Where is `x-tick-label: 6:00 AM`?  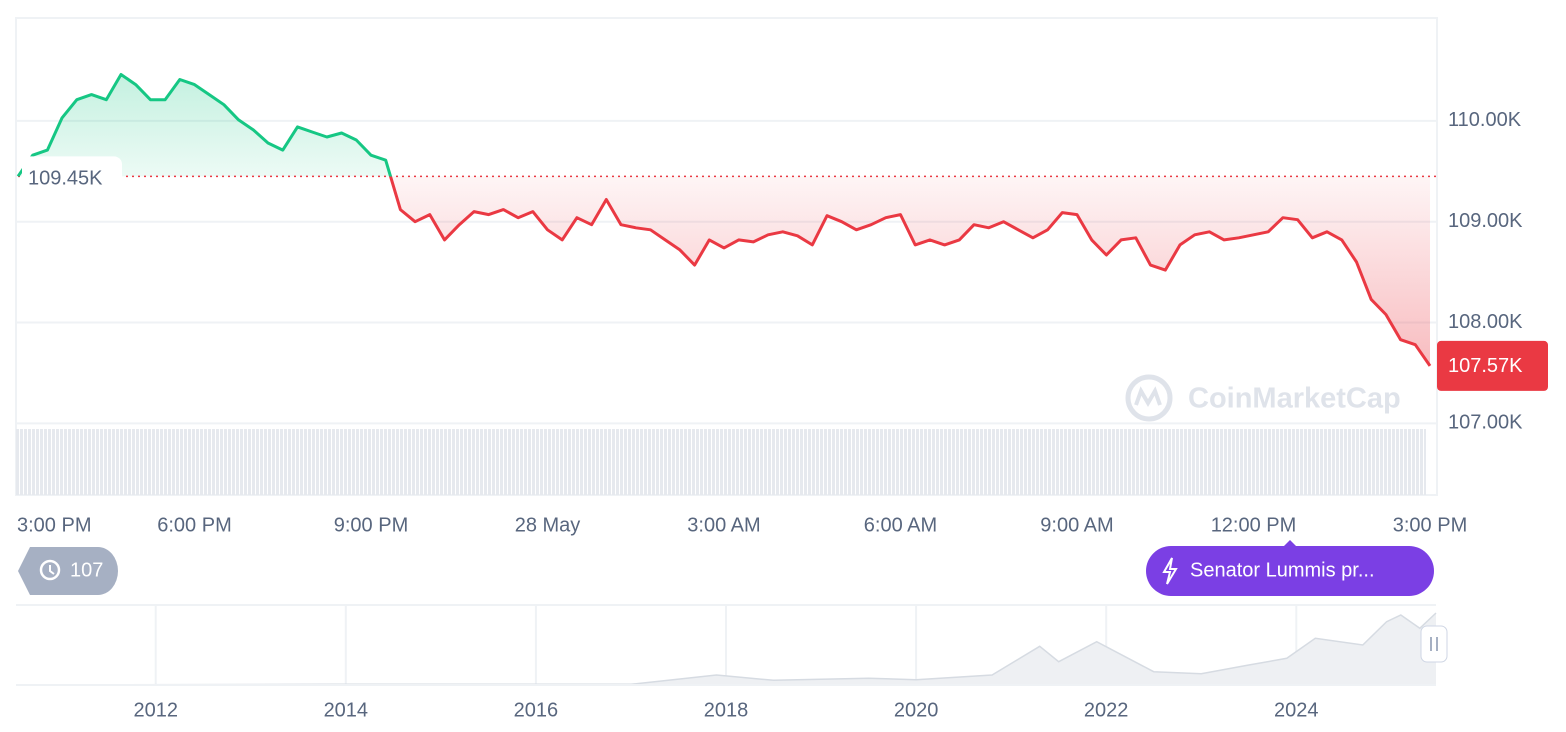
x-tick-label: 6:00 AM is located at coordinates (900, 525).